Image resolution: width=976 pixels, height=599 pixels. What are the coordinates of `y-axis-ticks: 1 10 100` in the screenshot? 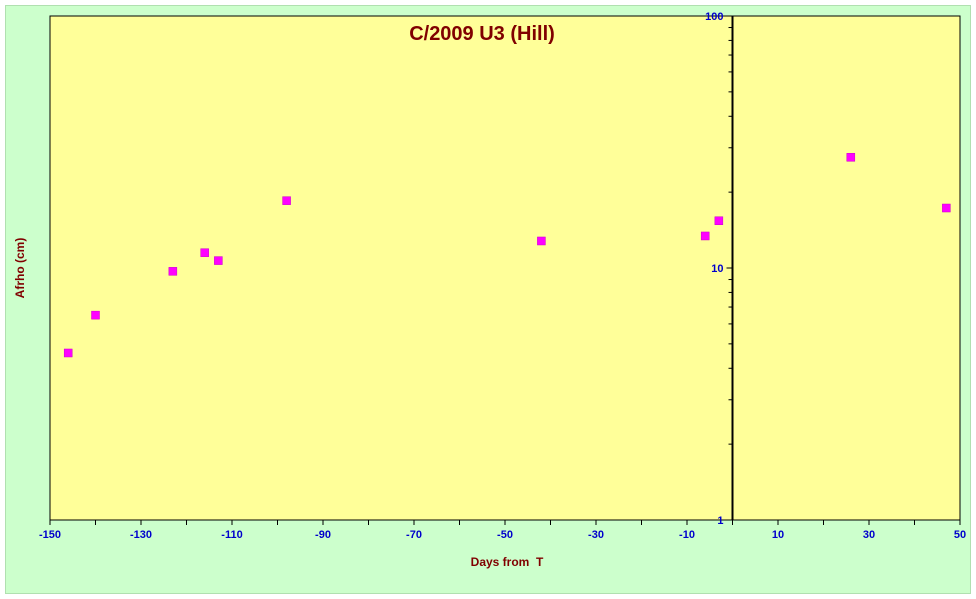 It's located at (719, 269).